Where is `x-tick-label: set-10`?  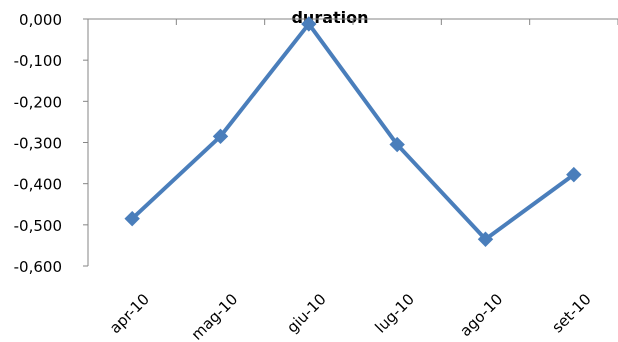
x-tick-label: set-10 is located at coordinates (571, 313).